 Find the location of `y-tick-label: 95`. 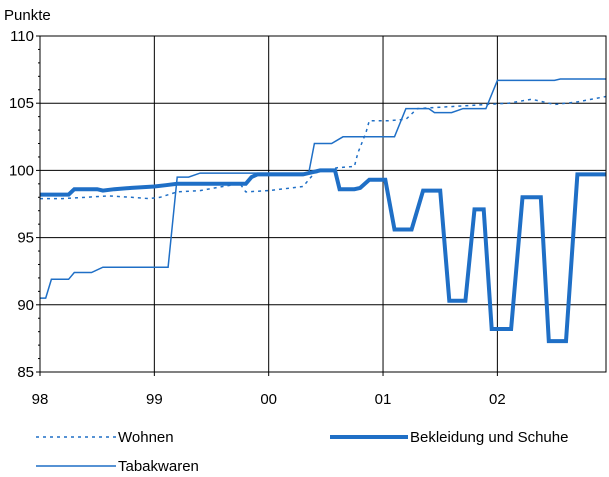

y-tick-label: 95 is located at coordinates (25, 238).